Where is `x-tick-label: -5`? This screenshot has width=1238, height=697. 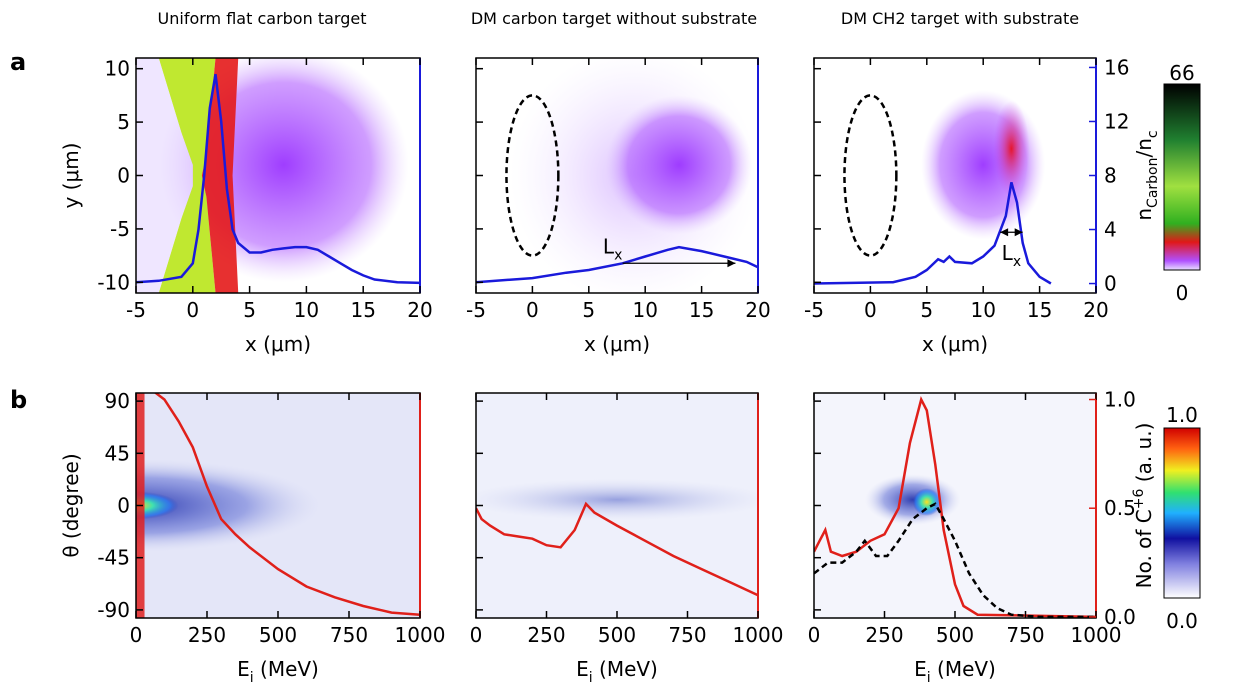 x-tick-label: -5 is located at coordinates (814, 310).